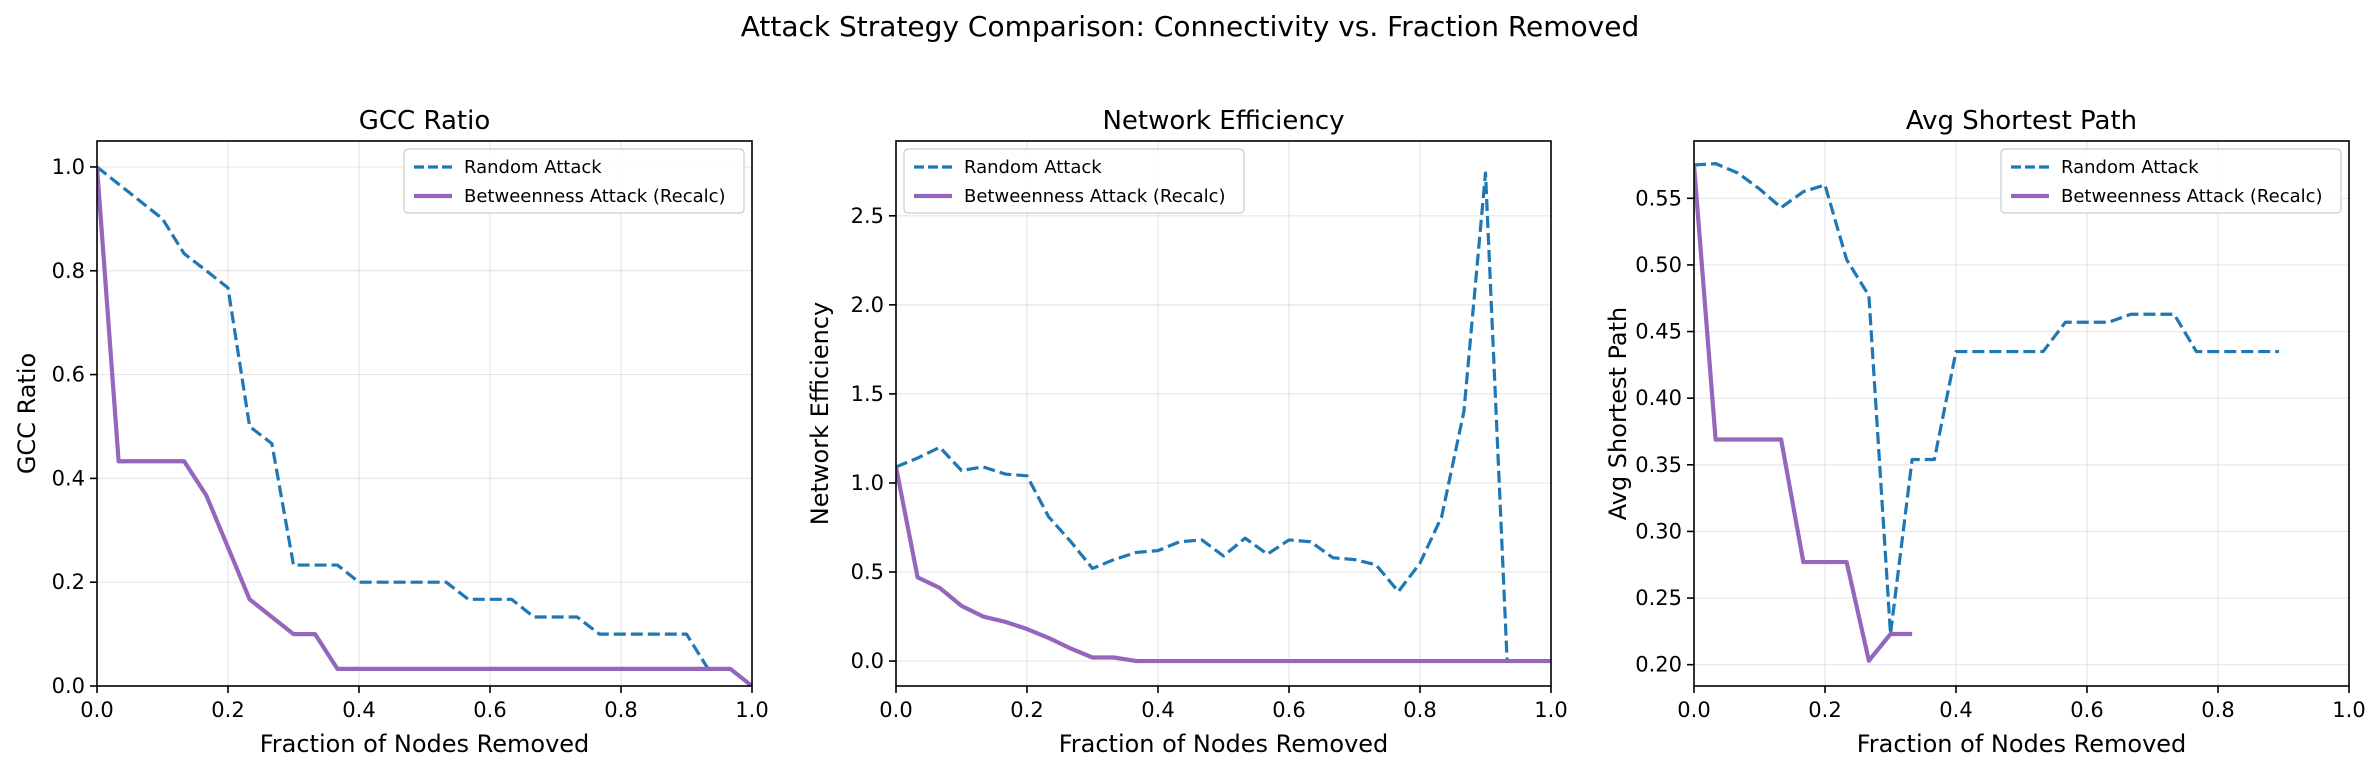  I want to click on y-tick-label: 2.0, so click(867, 305).